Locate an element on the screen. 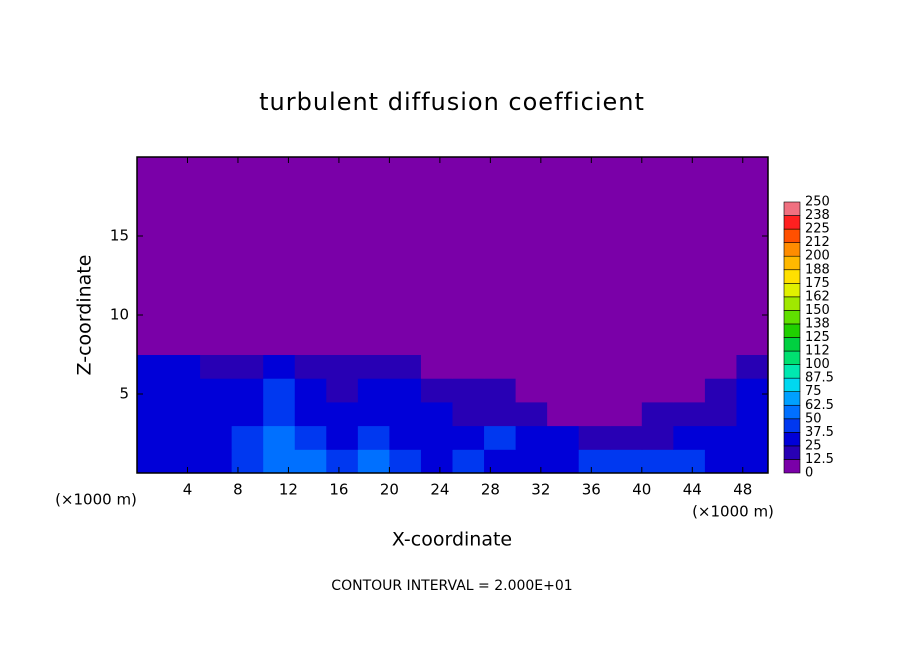  x-tick-label: 4 is located at coordinates (188, 490).